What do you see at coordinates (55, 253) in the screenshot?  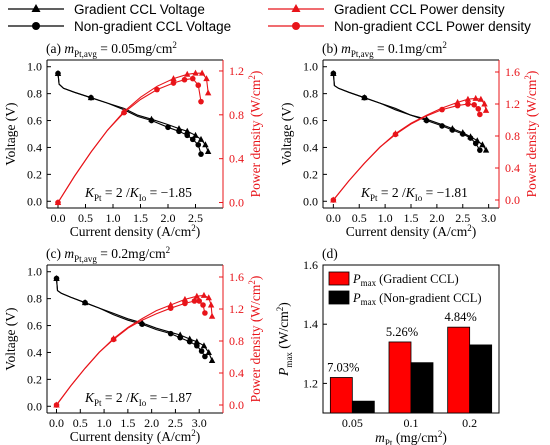 I see `text-part: (c)` at bounding box center [55, 253].